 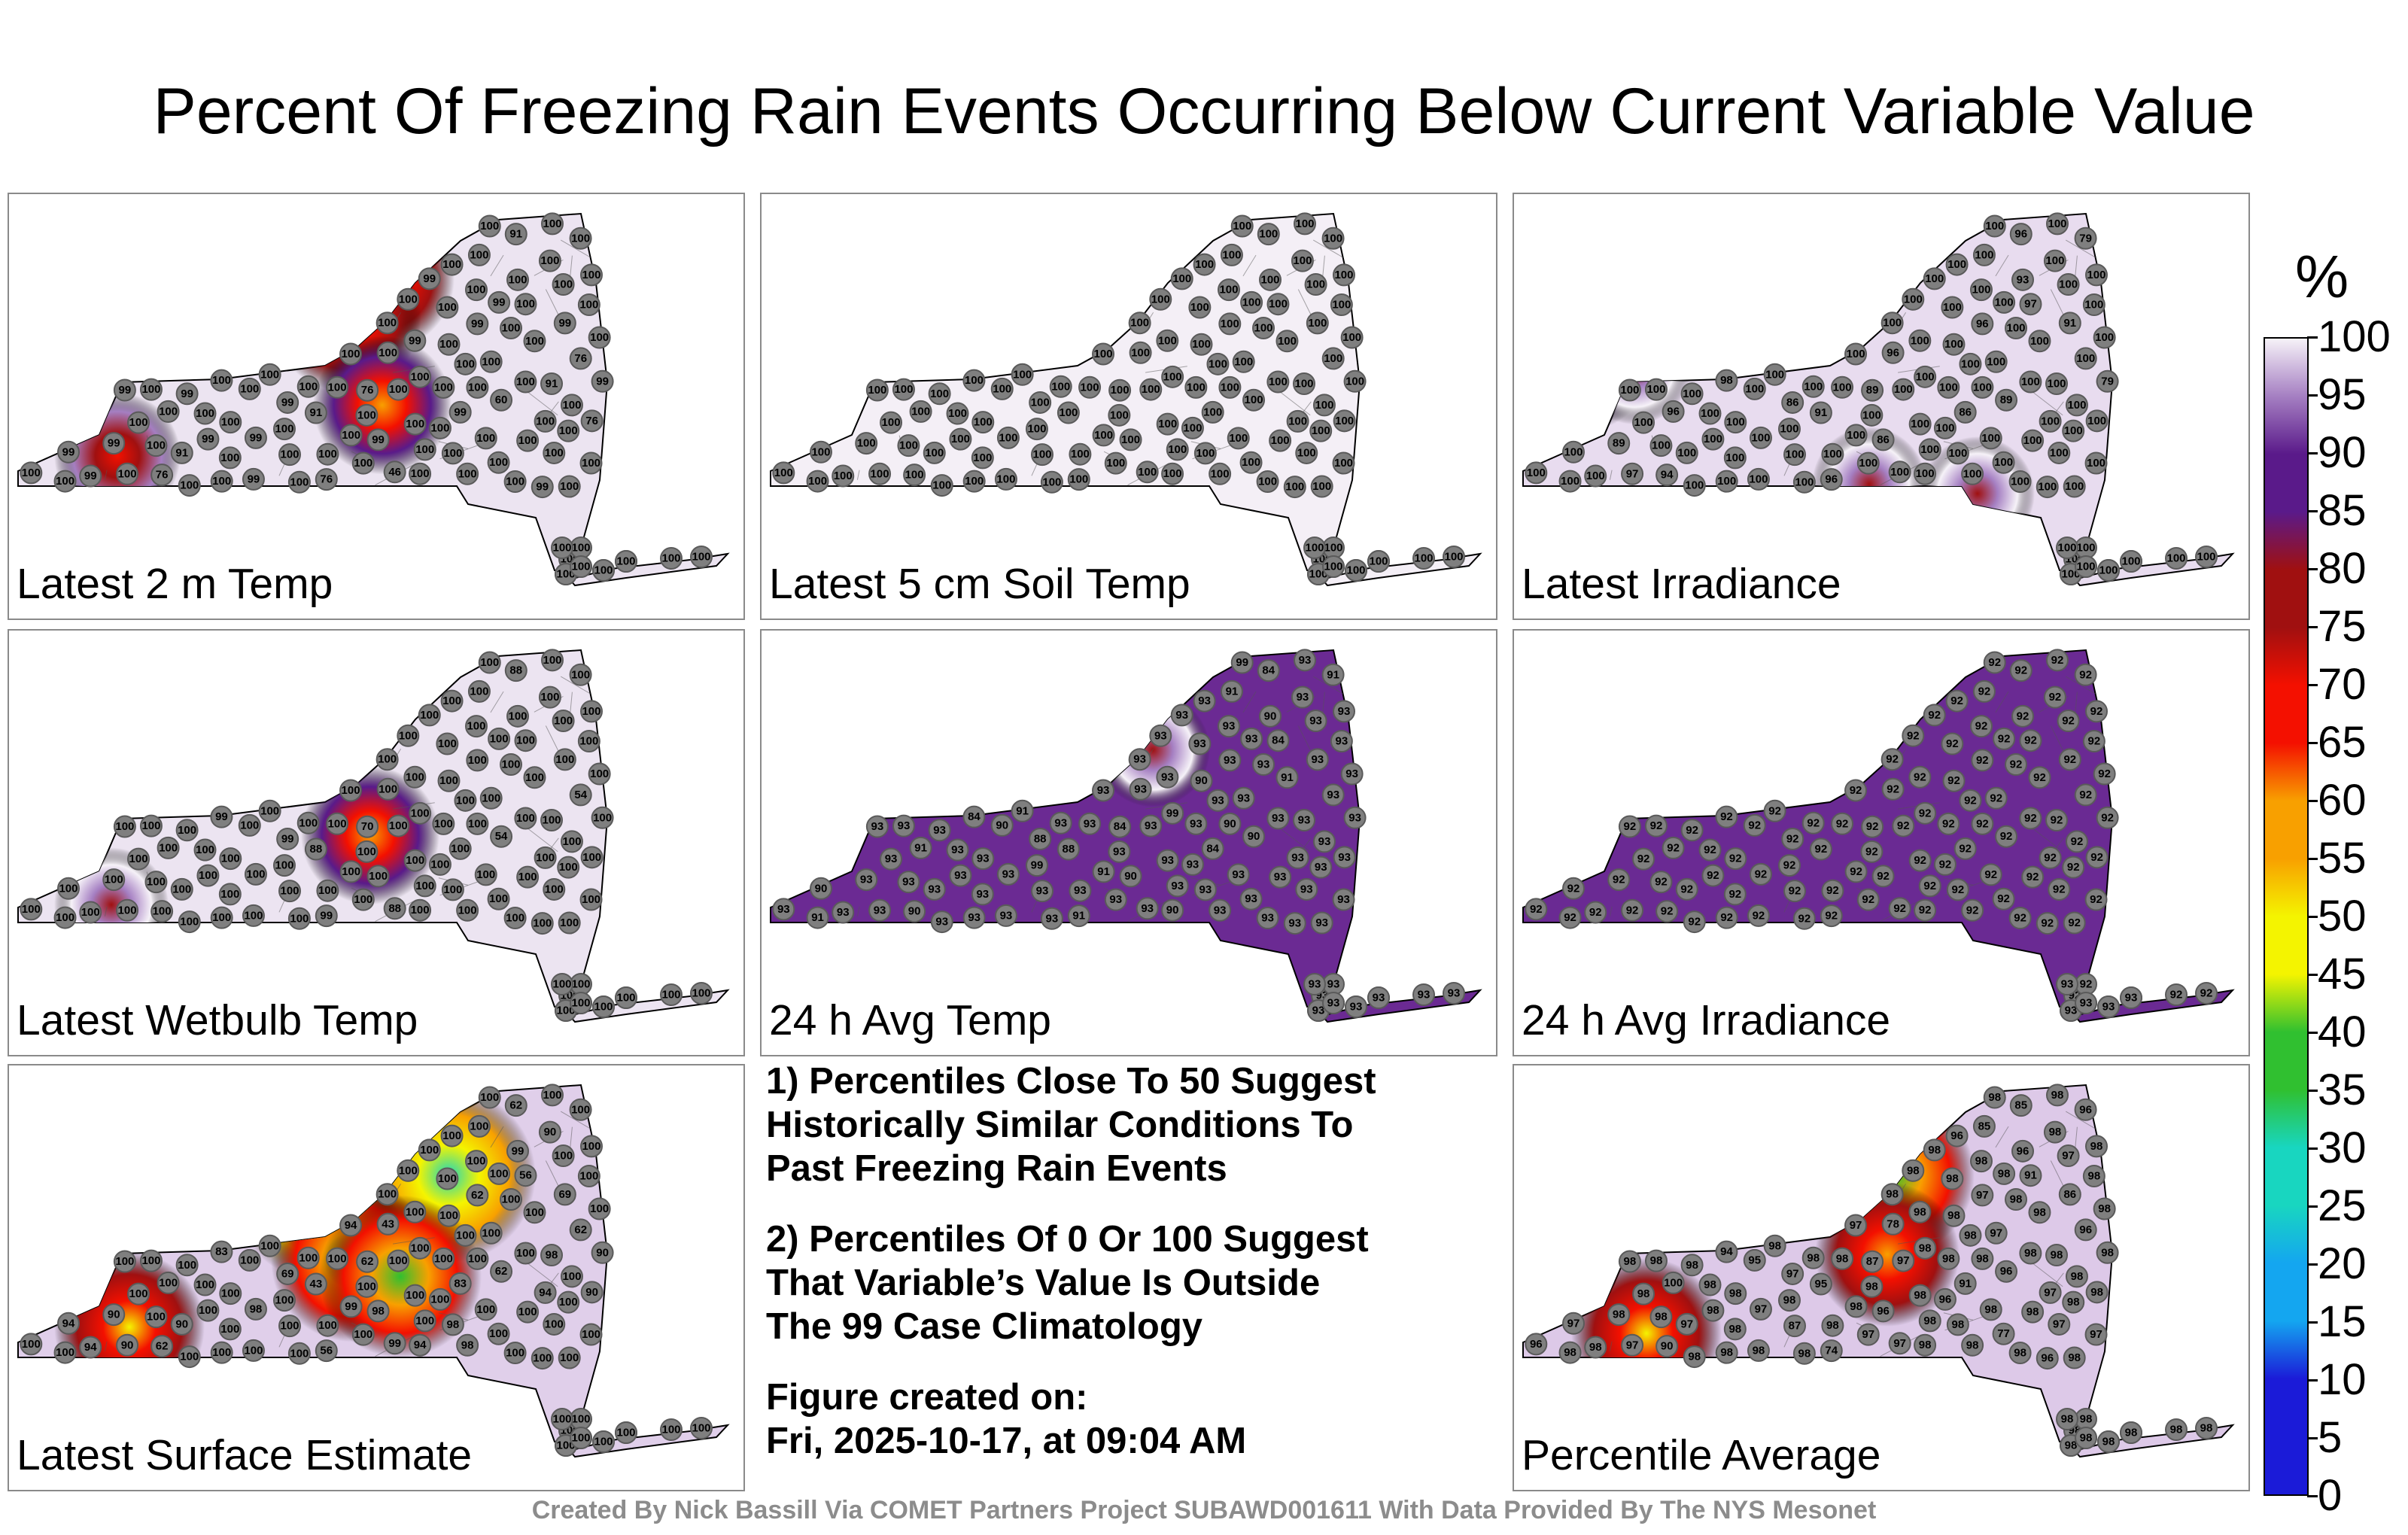 I want to click on station-value: 98, so click(x=2039, y=1212).